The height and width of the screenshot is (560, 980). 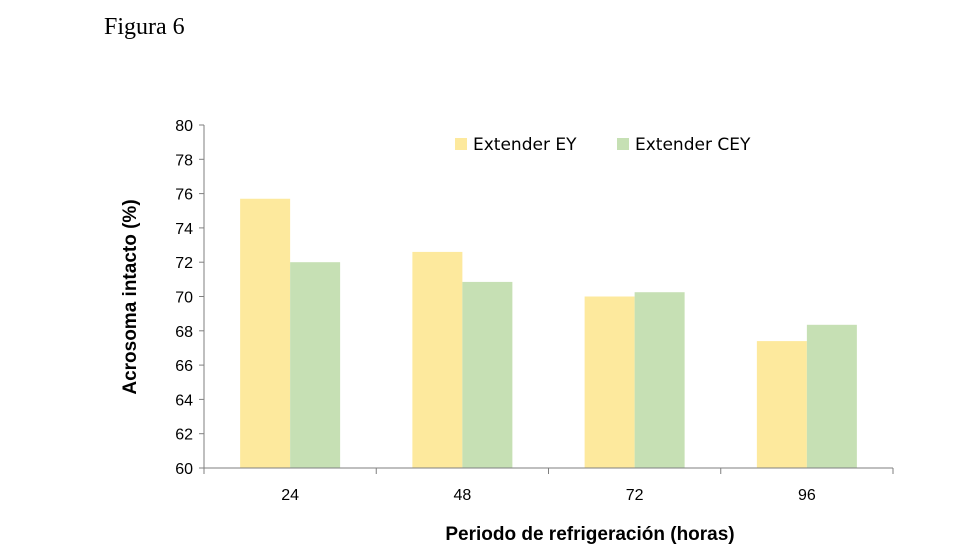 What do you see at coordinates (693, 145) in the screenshot?
I see `legend-label: Extender CEY` at bounding box center [693, 145].